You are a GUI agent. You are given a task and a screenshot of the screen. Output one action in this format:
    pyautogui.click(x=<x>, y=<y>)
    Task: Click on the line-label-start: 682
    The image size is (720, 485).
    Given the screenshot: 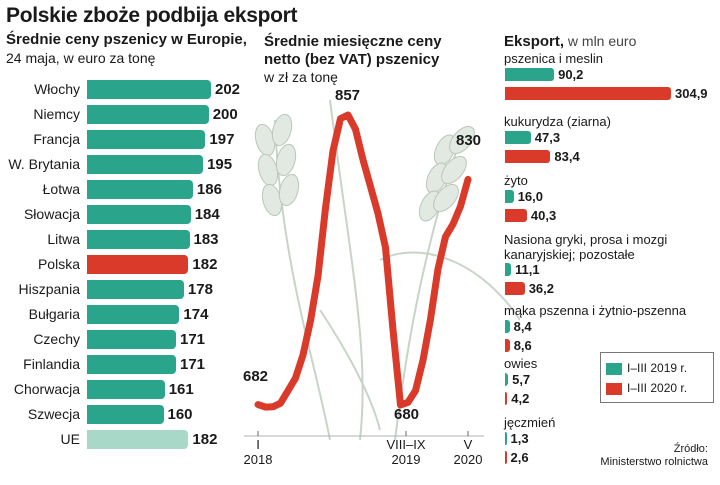 What is the action you would take?
    pyautogui.click(x=256, y=376)
    